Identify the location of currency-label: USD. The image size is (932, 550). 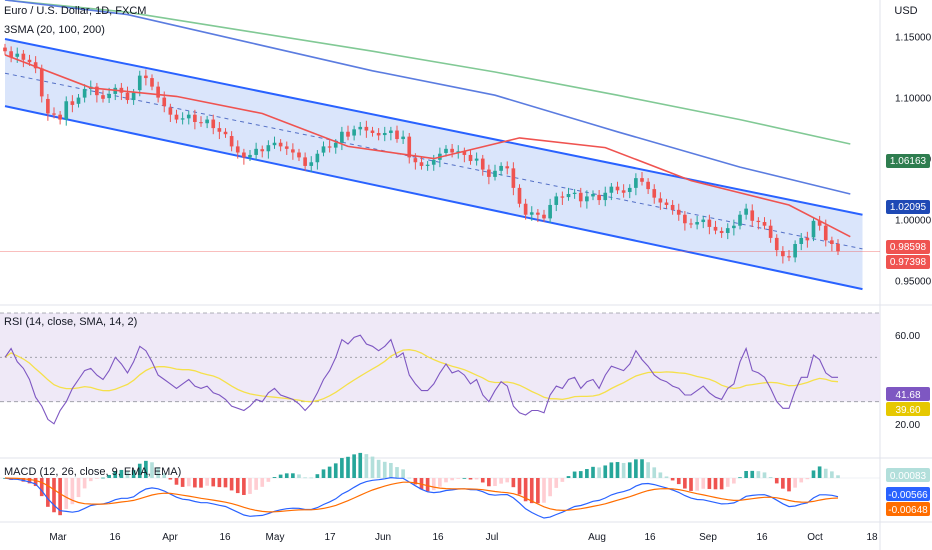
(905, 11).